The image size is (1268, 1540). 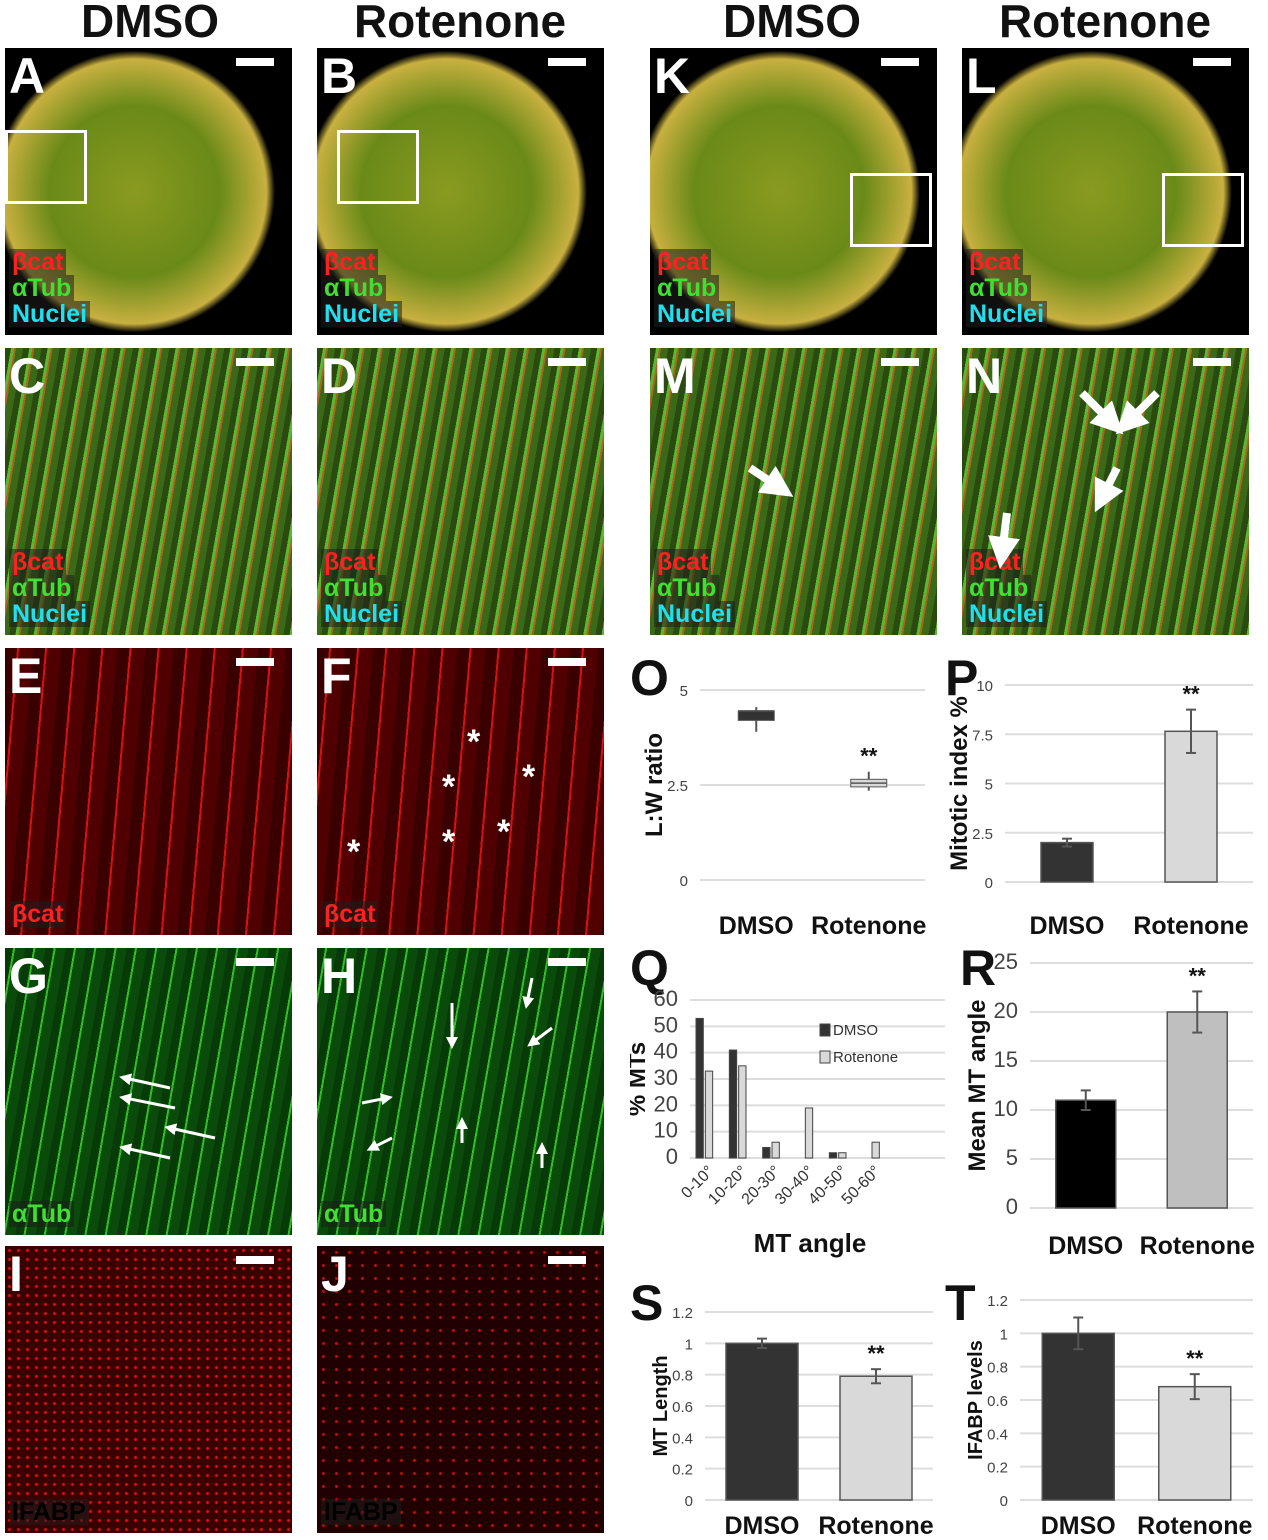 What do you see at coordinates (682, 1438) in the screenshot?
I see `y-tick-label: 0.4` at bounding box center [682, 1438].